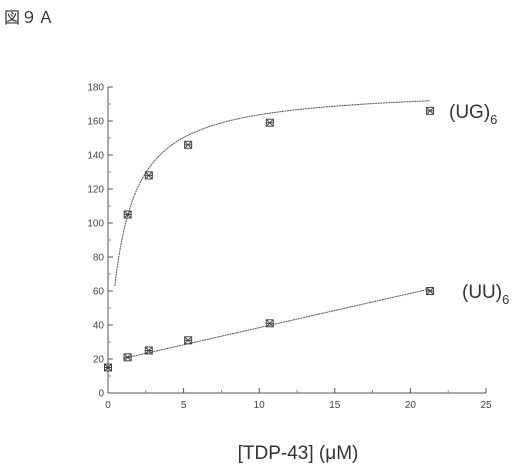 This screenshot has width=520, height=472. What do you see at coordinates (469, 112) in the screenshot?
I see `series-label-main: (UG)` at bounding box center [469, 112].